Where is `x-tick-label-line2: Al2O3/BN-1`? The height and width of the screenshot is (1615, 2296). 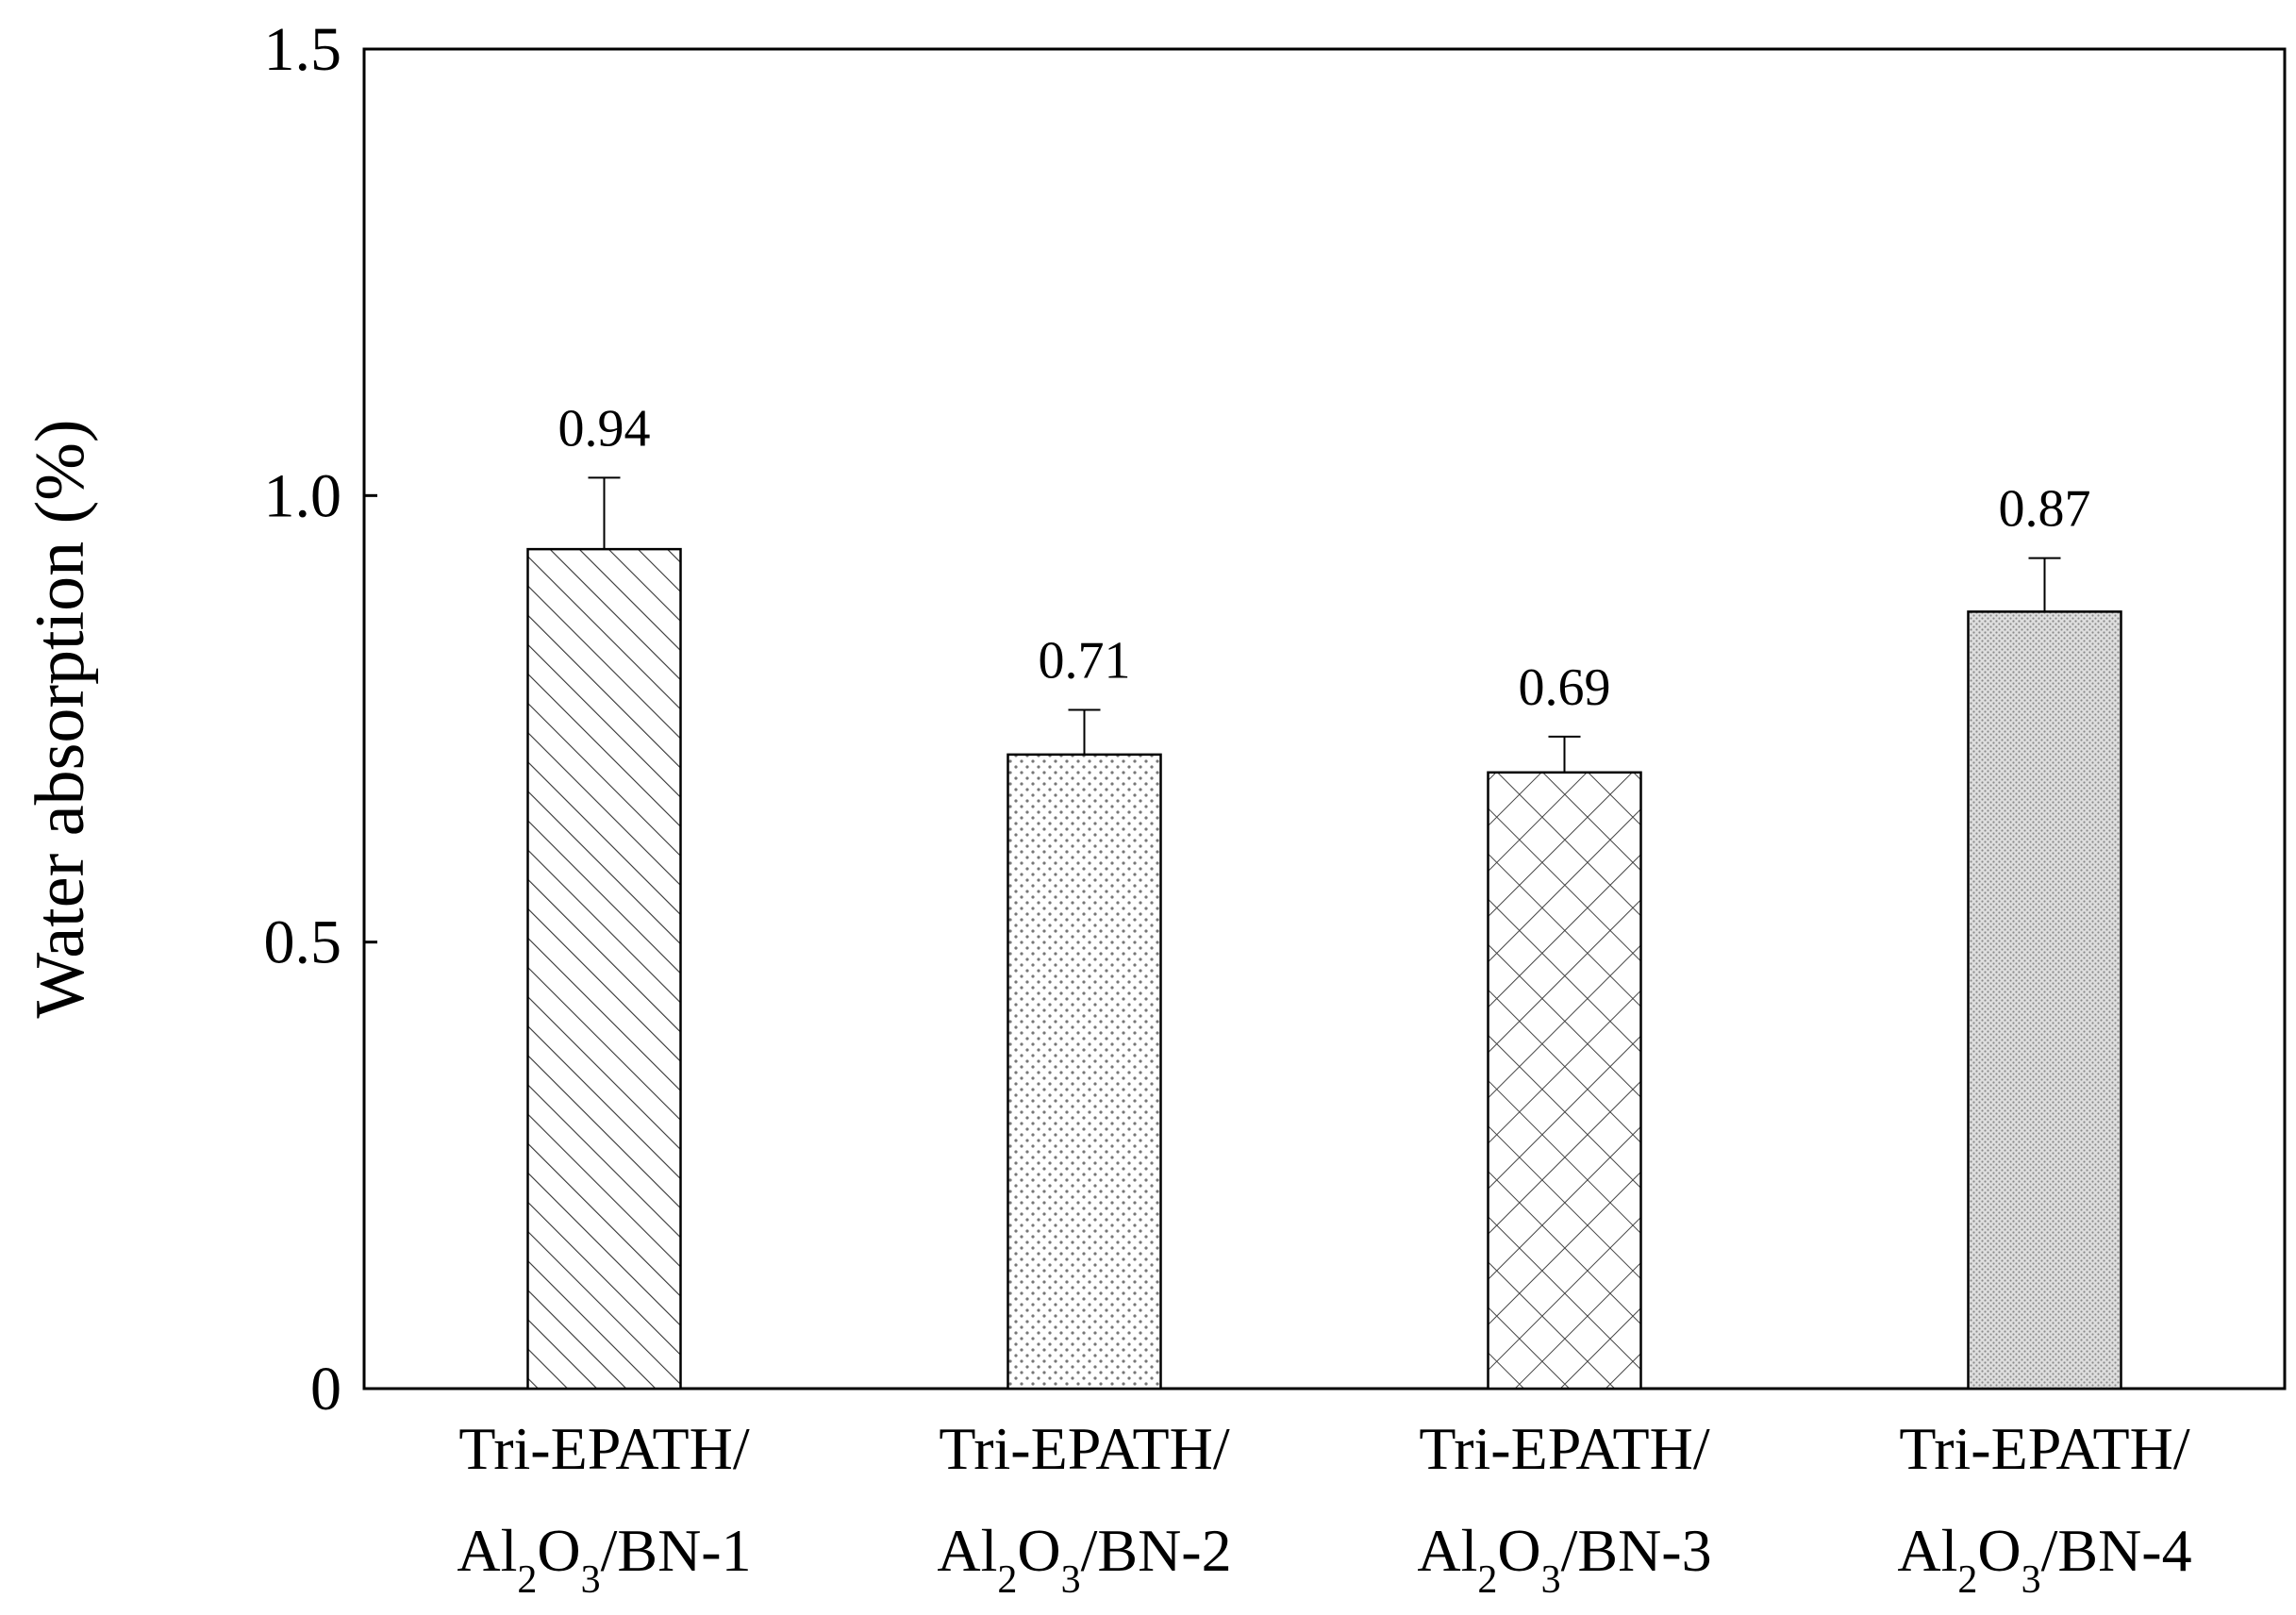
x-tick-label-line2: Al2O3/BN-1 is located at coordinates (604, 1559).